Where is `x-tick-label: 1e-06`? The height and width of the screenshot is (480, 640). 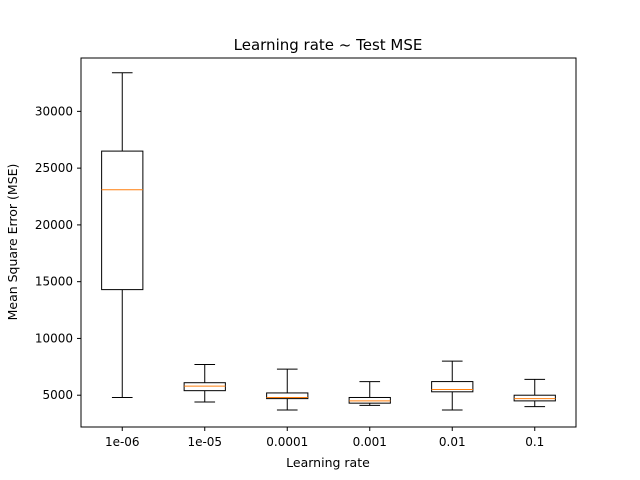
x-tick-label: 1e-06 is located at coordinates (122, 442).